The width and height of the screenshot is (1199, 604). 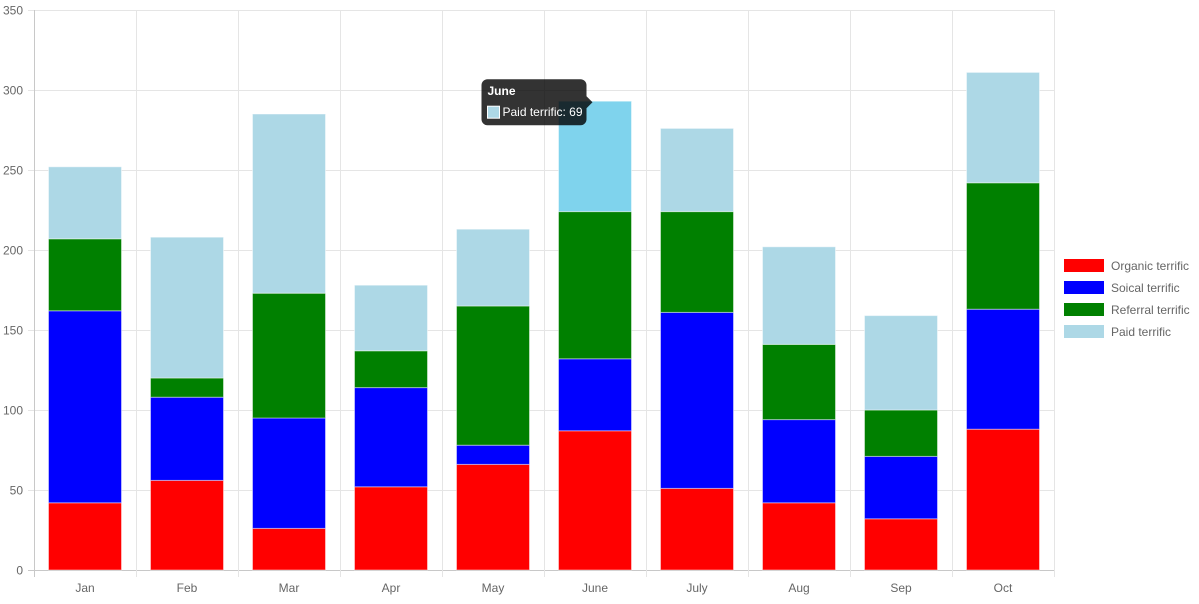 What do you see at coordinates (798, 588) in the screenshot?
I see `x-tick-label: Aug` at bounding box center [798, 588].